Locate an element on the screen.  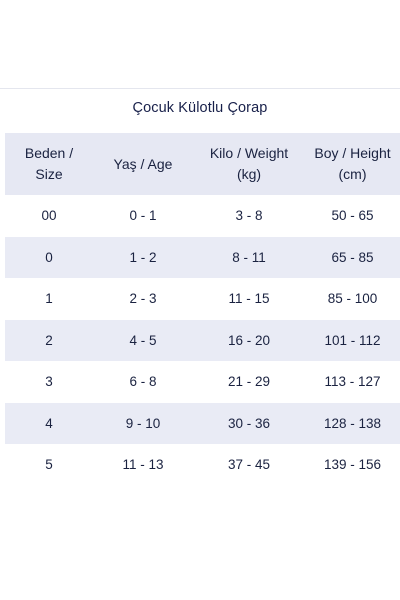
header-size: Beden / Size is located at coordinates (49, 164).